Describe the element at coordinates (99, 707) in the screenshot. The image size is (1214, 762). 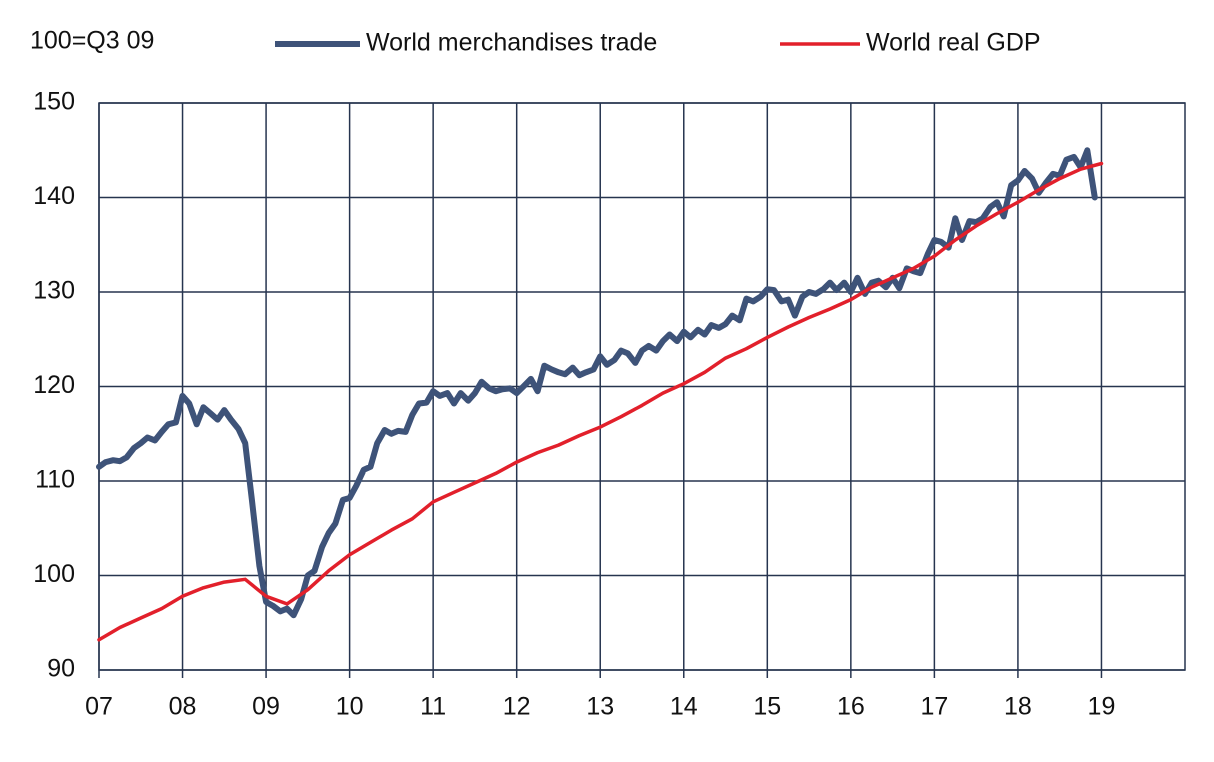
I see `x-tick-label: 07` at that location.